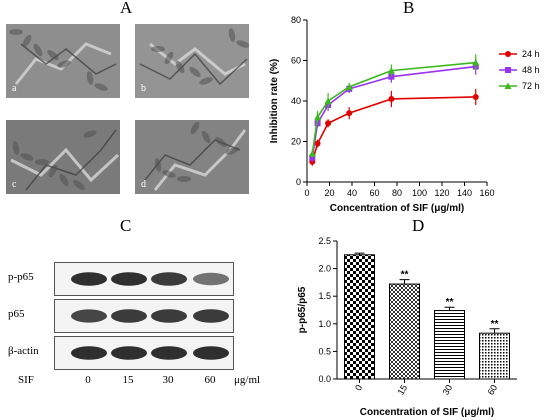 This screenshot has width=551, height=420. What do you see at coordinates (296, 142) in the screenshot?
I see `y-tick-label: 20` at bounding box center [296, 142].